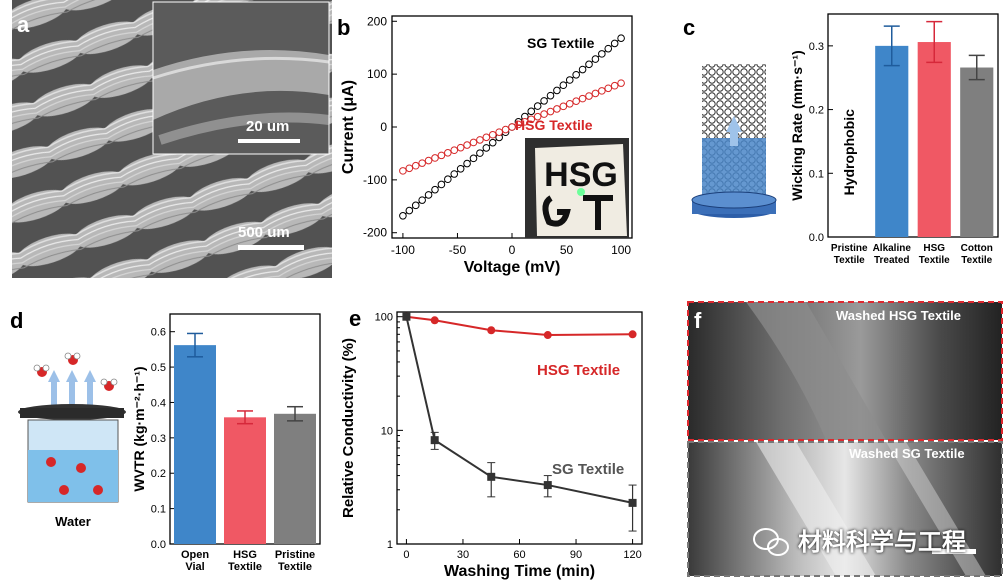  I want to click on wechat-logo-icon, so click(771, 542).